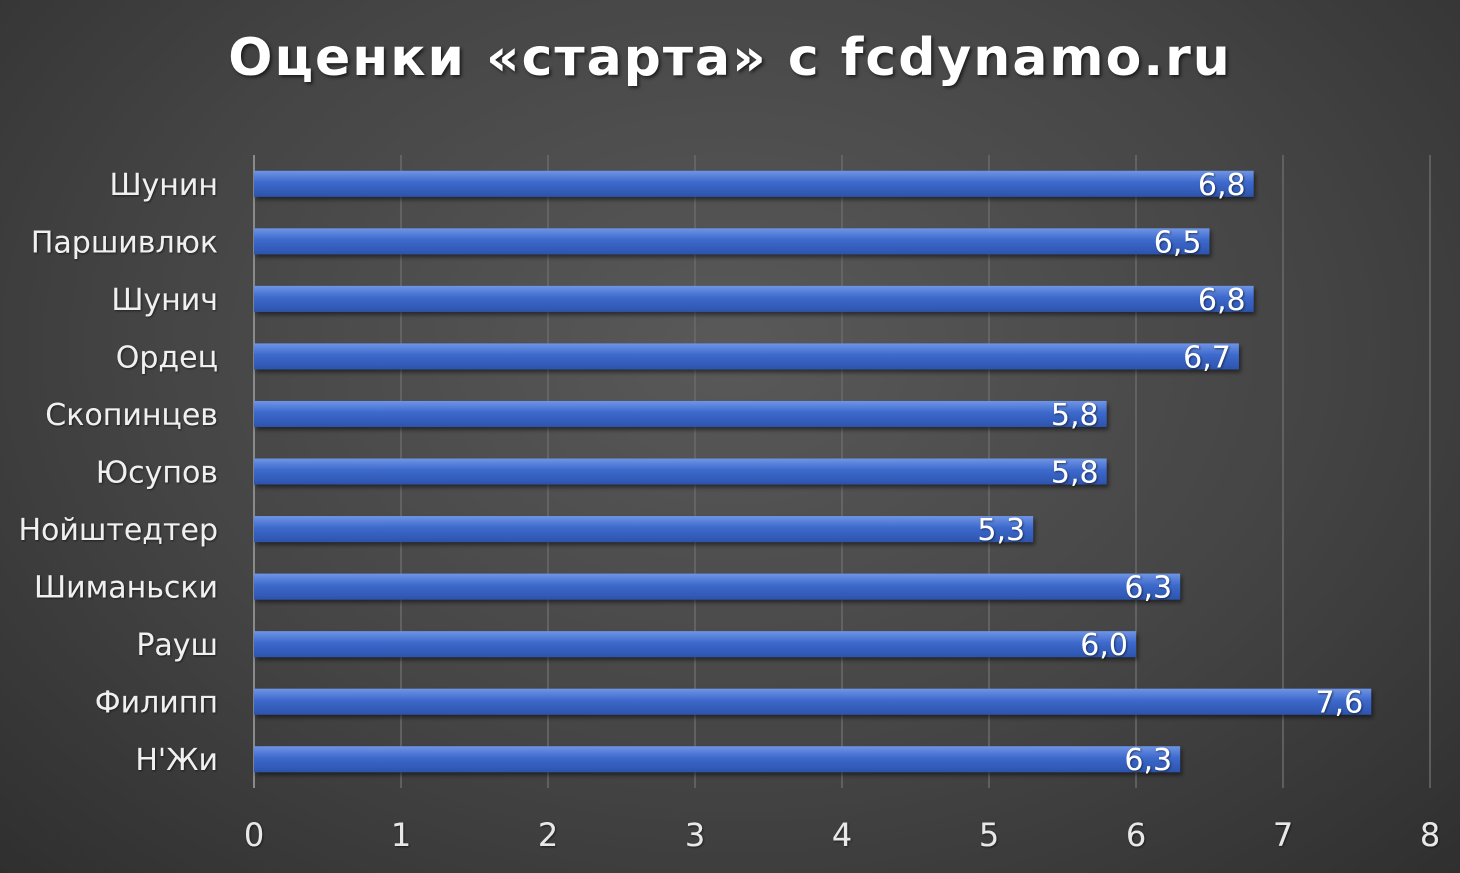 This screenshot has width=1460, height=873. I want to click on category-label: Н'Жи, so click(176, 760).